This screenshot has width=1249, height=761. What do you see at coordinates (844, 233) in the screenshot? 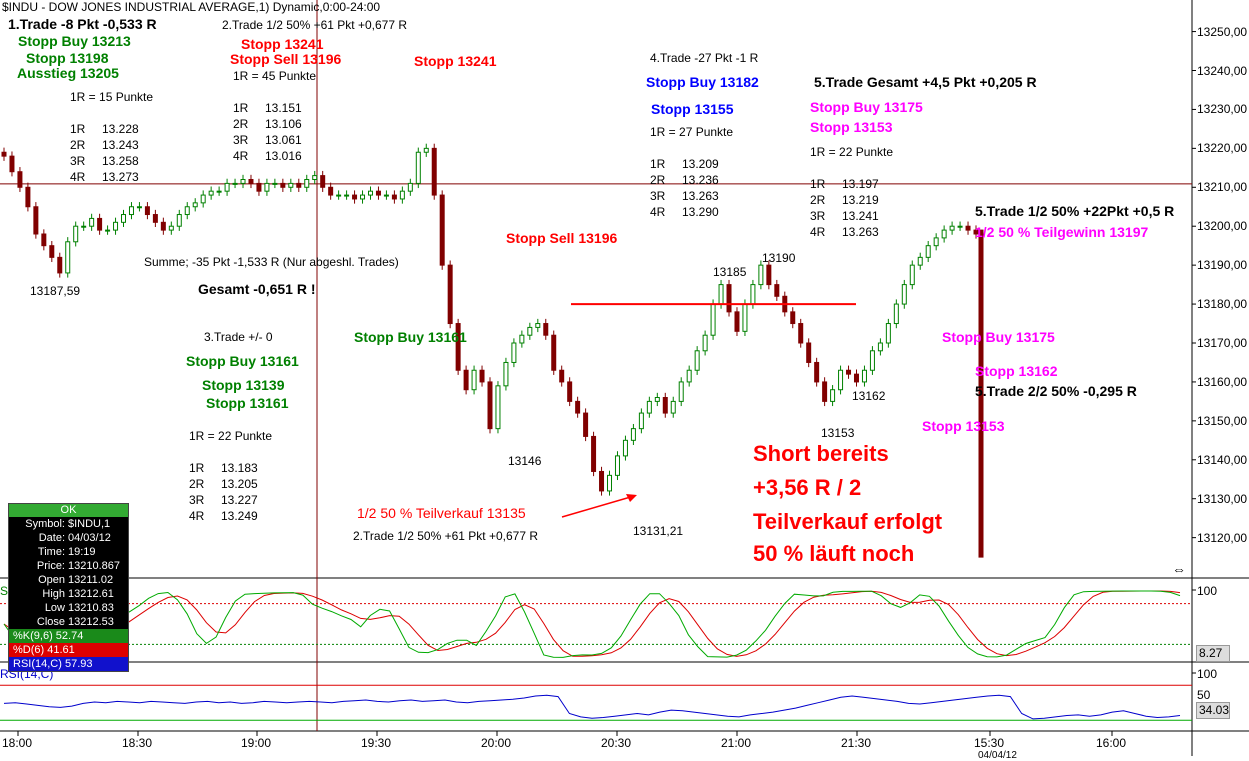
I see `level-row: 4R 13.263` at bounding box center [844, 233].